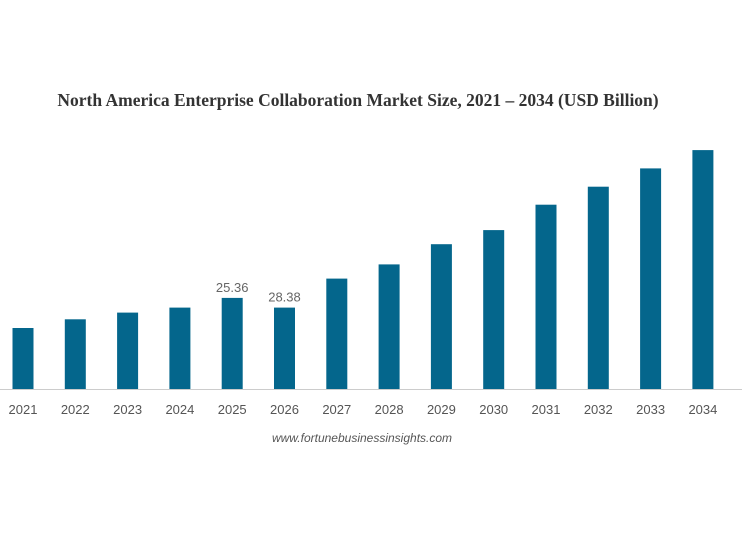  Describe the element at coordinates (651, 278) in the screenshot. I see `bar-2033` at that location.